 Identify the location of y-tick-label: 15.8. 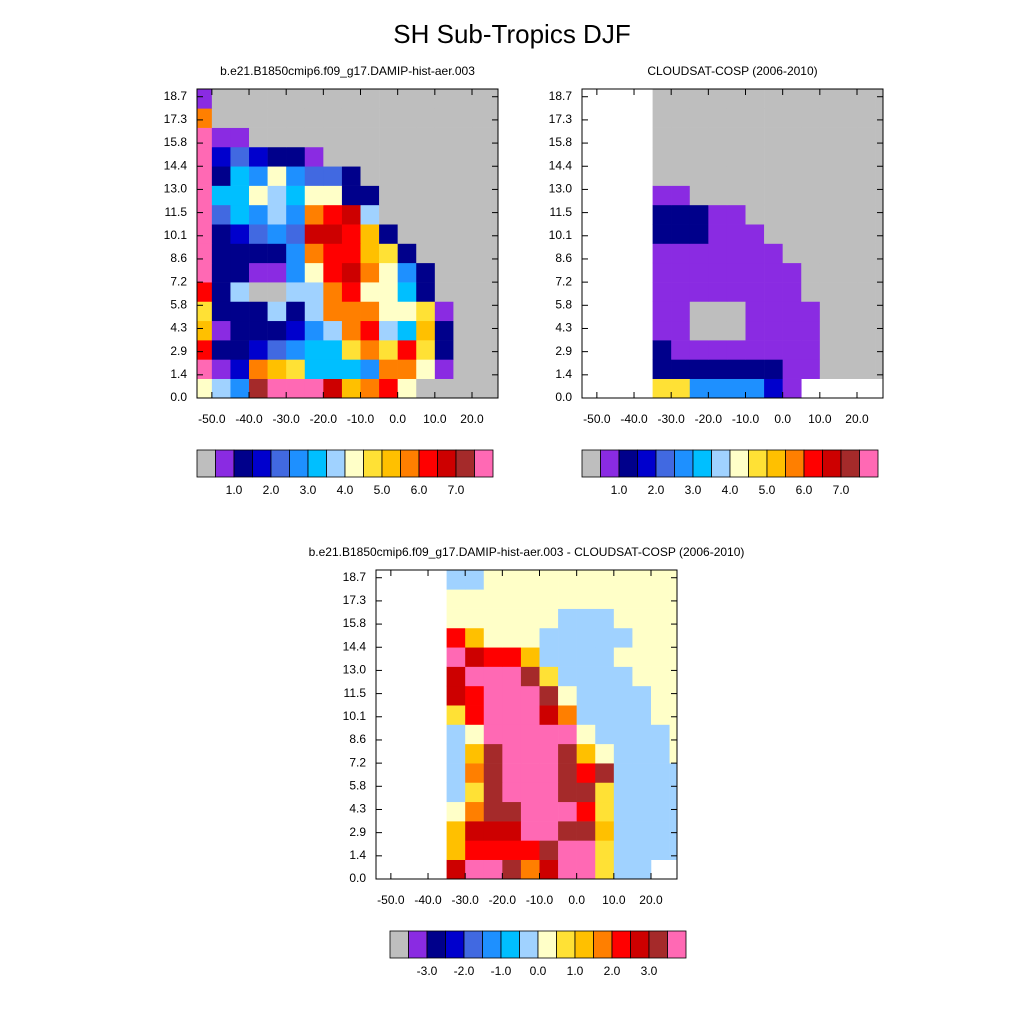
(176, 142).